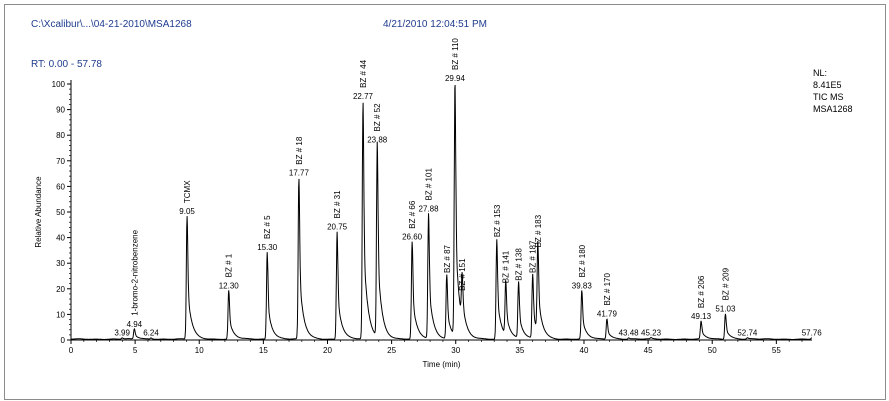 Image resolution: width=889 pixels, height=401 pixels. What do you see at coordinates (820, 73) in the screenshot?
I see `nl-label: NL:` at bounding box center [820, 73].